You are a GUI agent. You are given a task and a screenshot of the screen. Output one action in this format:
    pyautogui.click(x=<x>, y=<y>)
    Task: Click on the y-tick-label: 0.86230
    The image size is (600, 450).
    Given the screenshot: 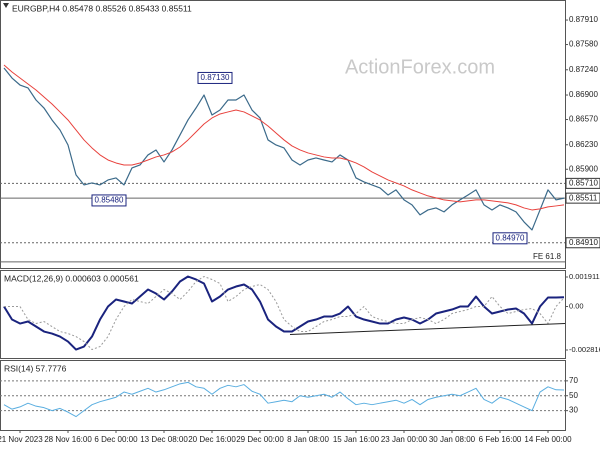 What is the action you would take?
    pyautogui.click(x=583, y=144)
    